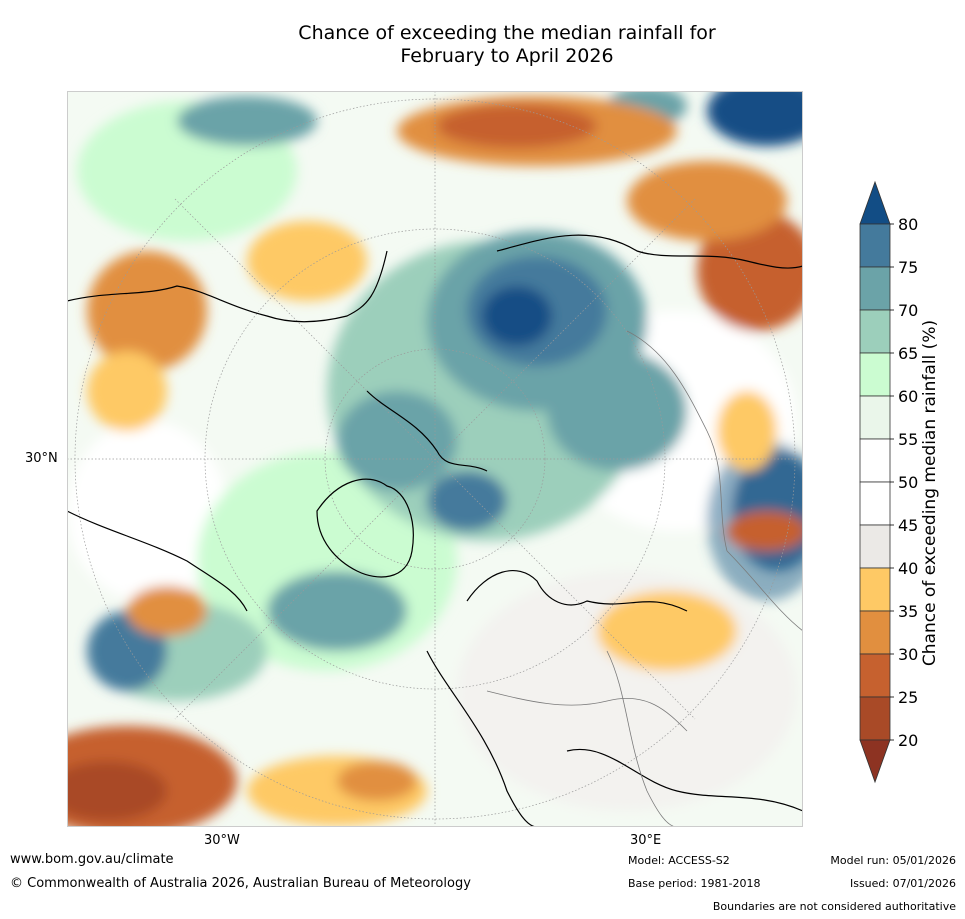 The height and width of the screenshot is (919, 965). What do you see at coordinates (908, 697) in the screenshot?
I see `colorbar-tick-label: 25` at bounding box center [908, 697].